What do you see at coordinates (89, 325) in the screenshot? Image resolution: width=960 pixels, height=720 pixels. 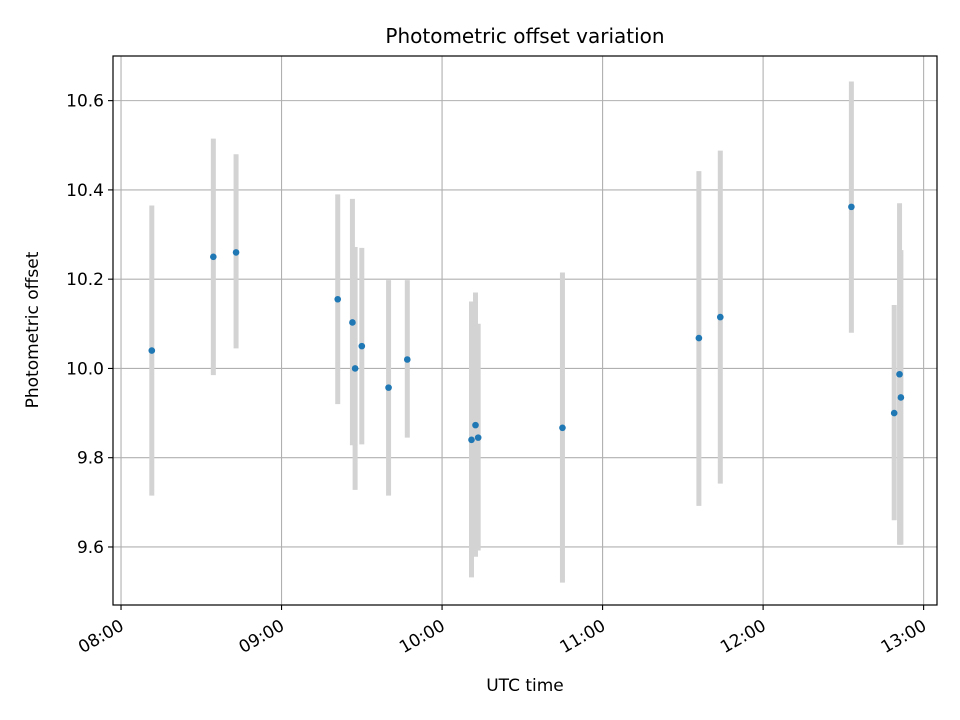 I see `y-axis-ticks: 9.6 9.8 10.0 10.2 10.4 10.6` at bounding box center [89, 325].